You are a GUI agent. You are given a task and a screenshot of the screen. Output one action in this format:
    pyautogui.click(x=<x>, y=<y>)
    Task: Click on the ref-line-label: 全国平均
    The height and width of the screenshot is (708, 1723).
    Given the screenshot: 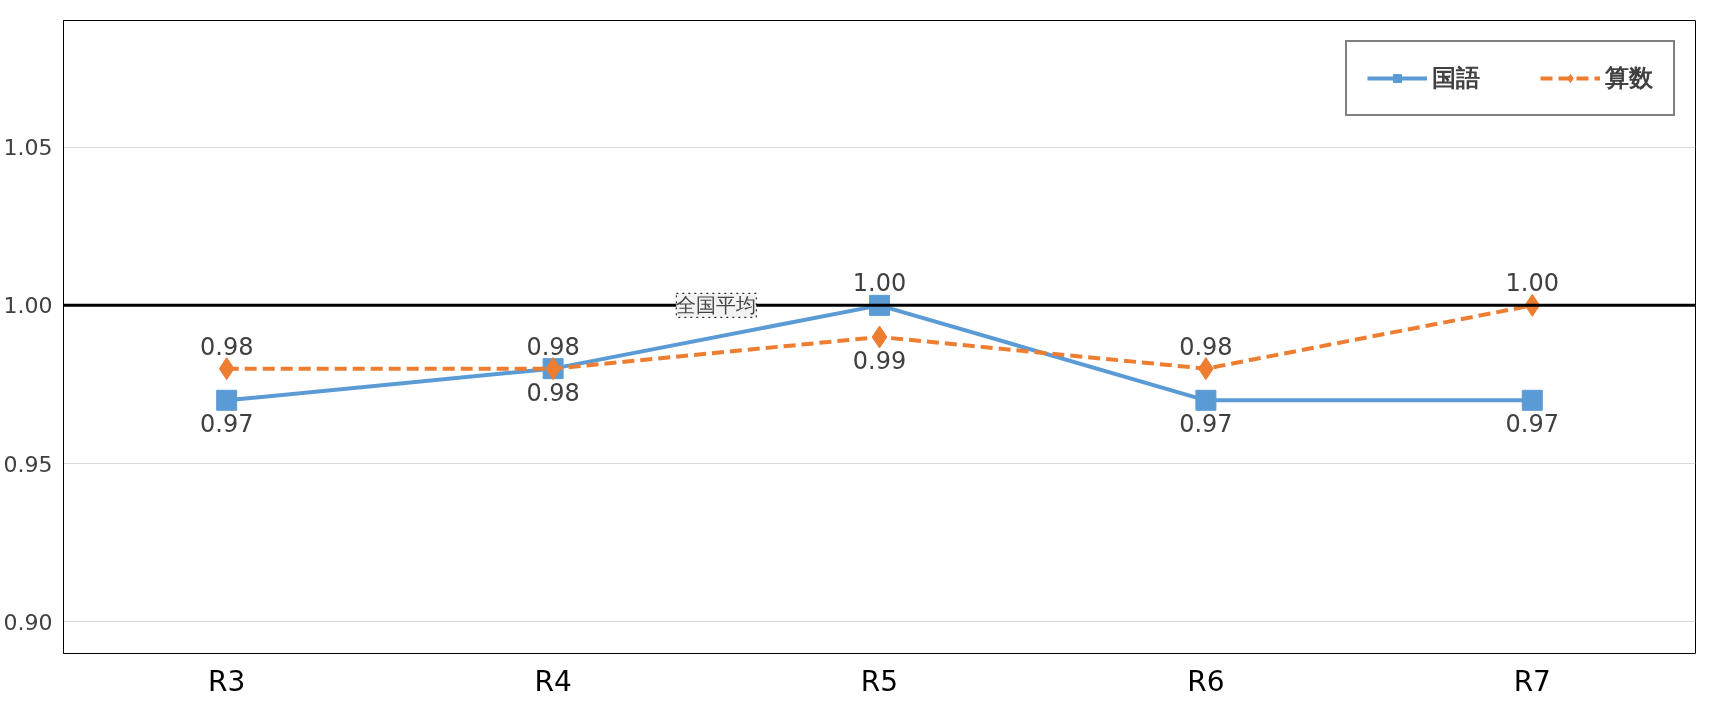 What is the action you would take?
    pyautogui.click(x=716, y=305)
    